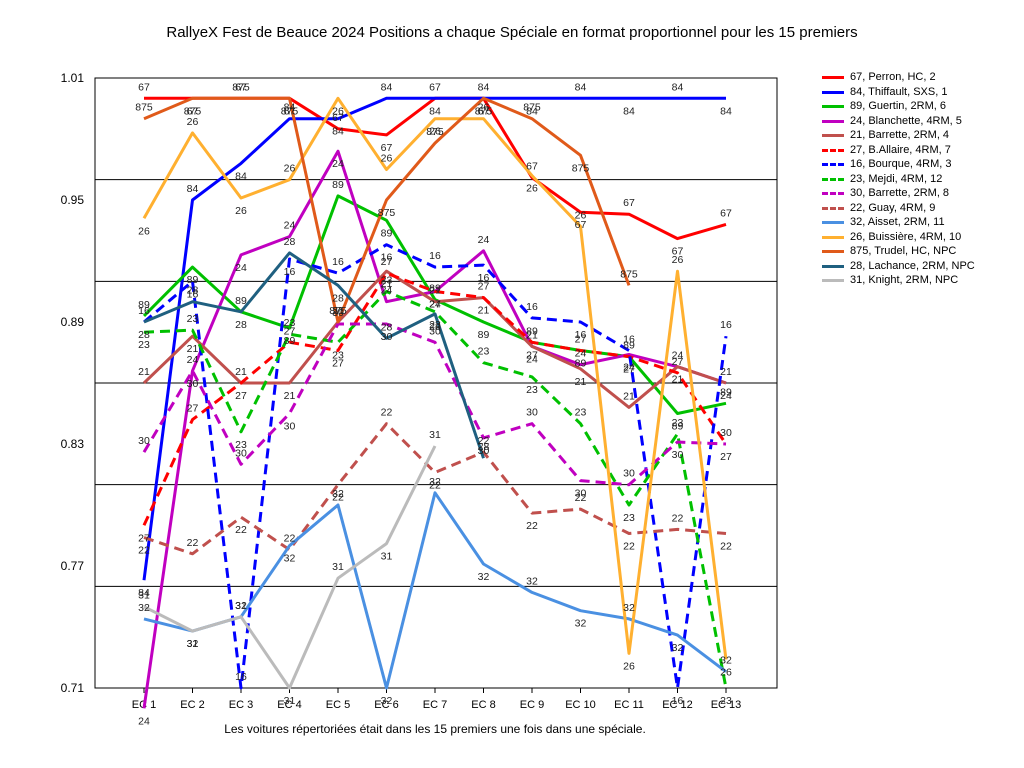  What do you see at coordinates (73, 383) in the screenshot?
I see `y-tick-labels: 0.71 0.77 0.83 0.89 0.95 1.01` at bounding box center [73, 383].